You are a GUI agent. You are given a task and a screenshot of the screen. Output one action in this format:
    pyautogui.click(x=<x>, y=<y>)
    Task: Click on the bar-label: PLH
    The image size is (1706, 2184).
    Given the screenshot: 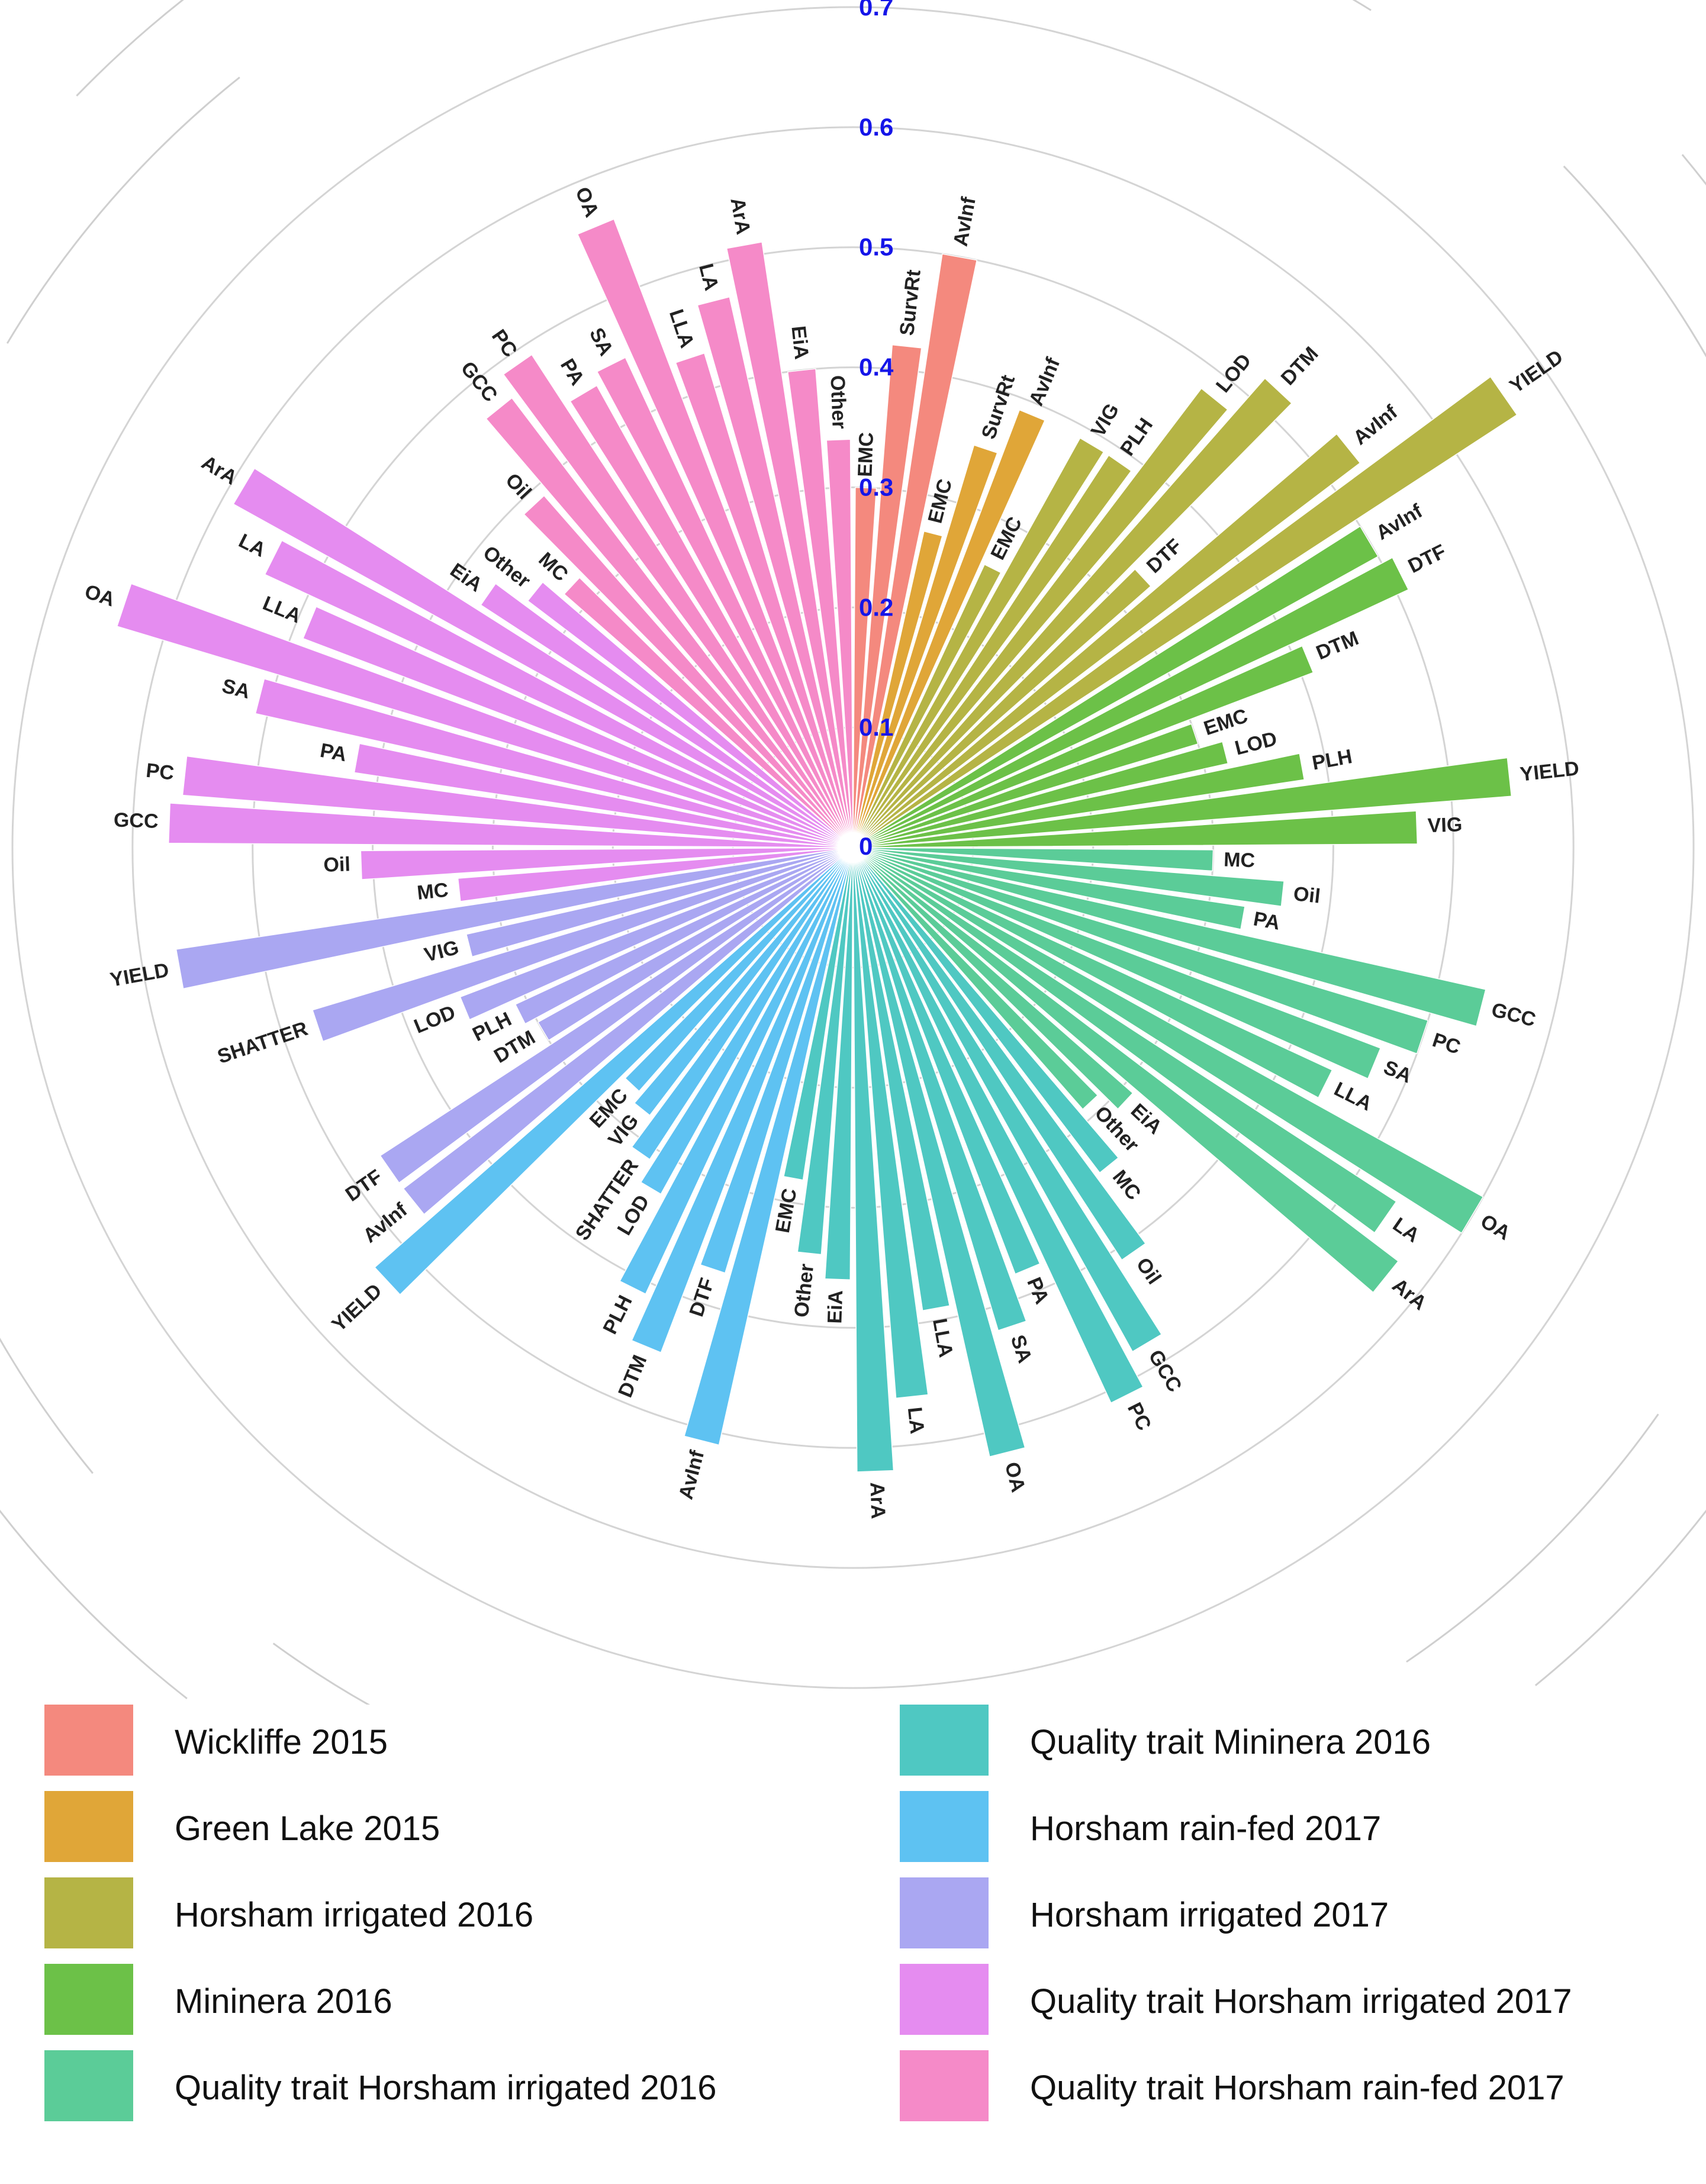 What is the action you would take?
    pyautogui.click(x=1333, y=759)
    